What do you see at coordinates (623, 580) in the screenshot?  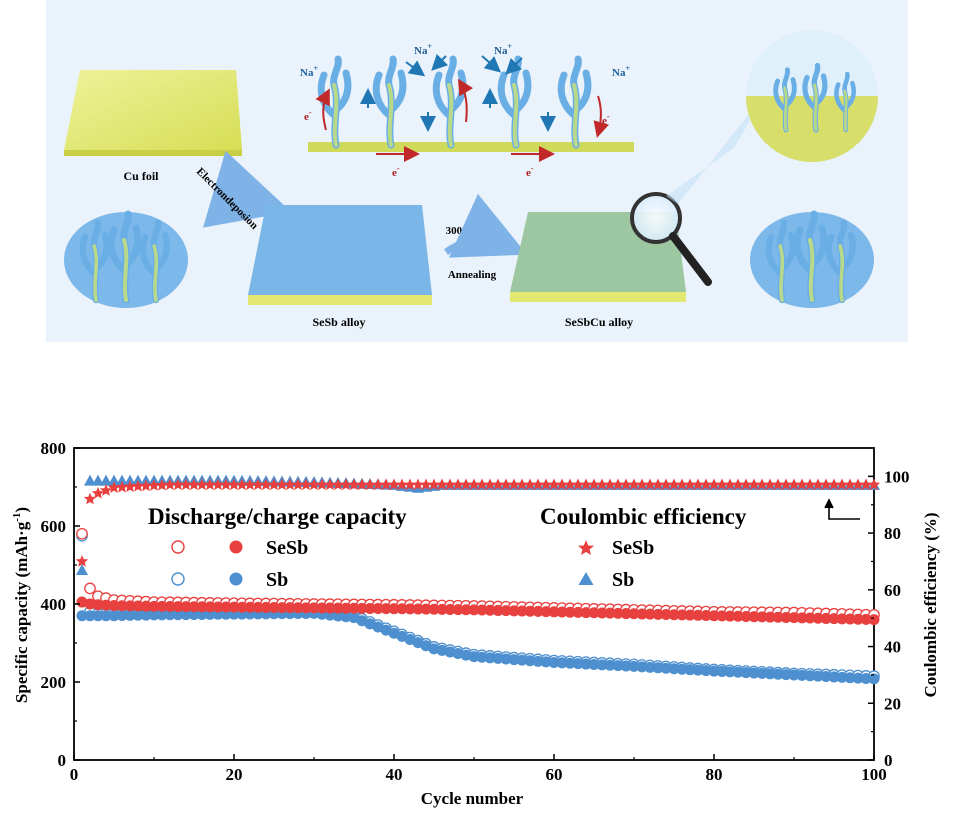 I see `legend-sb-ce-label: Sb` at bounding box center [623, 580].